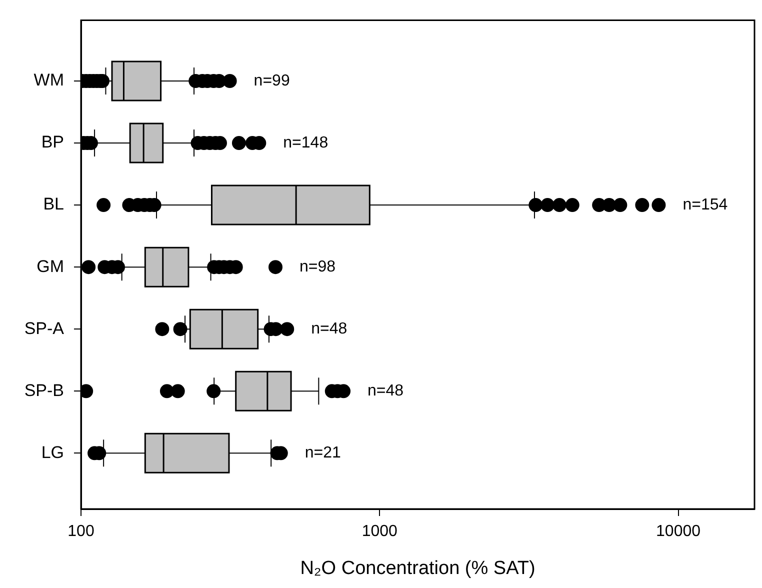 This screenshot has height=588, width=762. Describe the element at coordinates (323, 453) in the screenshot. I see `annotation: n=21` at that location.